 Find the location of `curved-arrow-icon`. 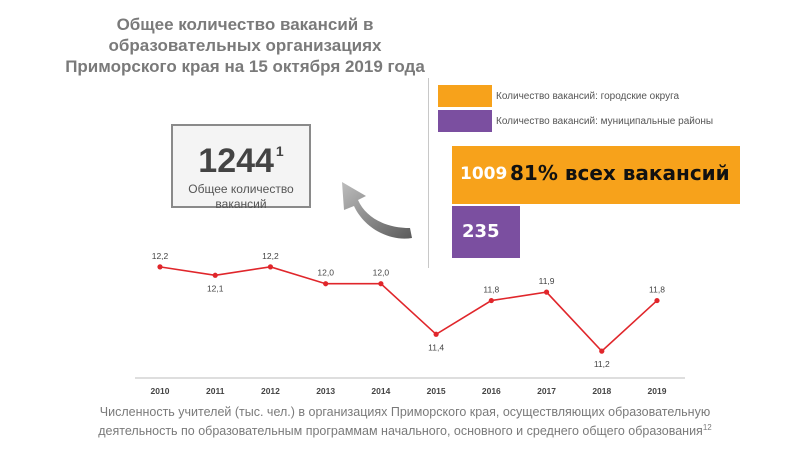

curved-arrow-icon is located at coordinates (377, 210).